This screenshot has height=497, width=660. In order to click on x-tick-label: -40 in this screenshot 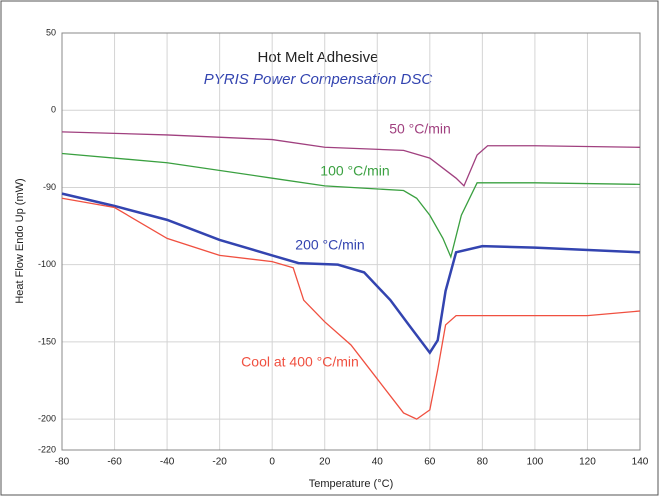, I will do `click(167, 462)`.